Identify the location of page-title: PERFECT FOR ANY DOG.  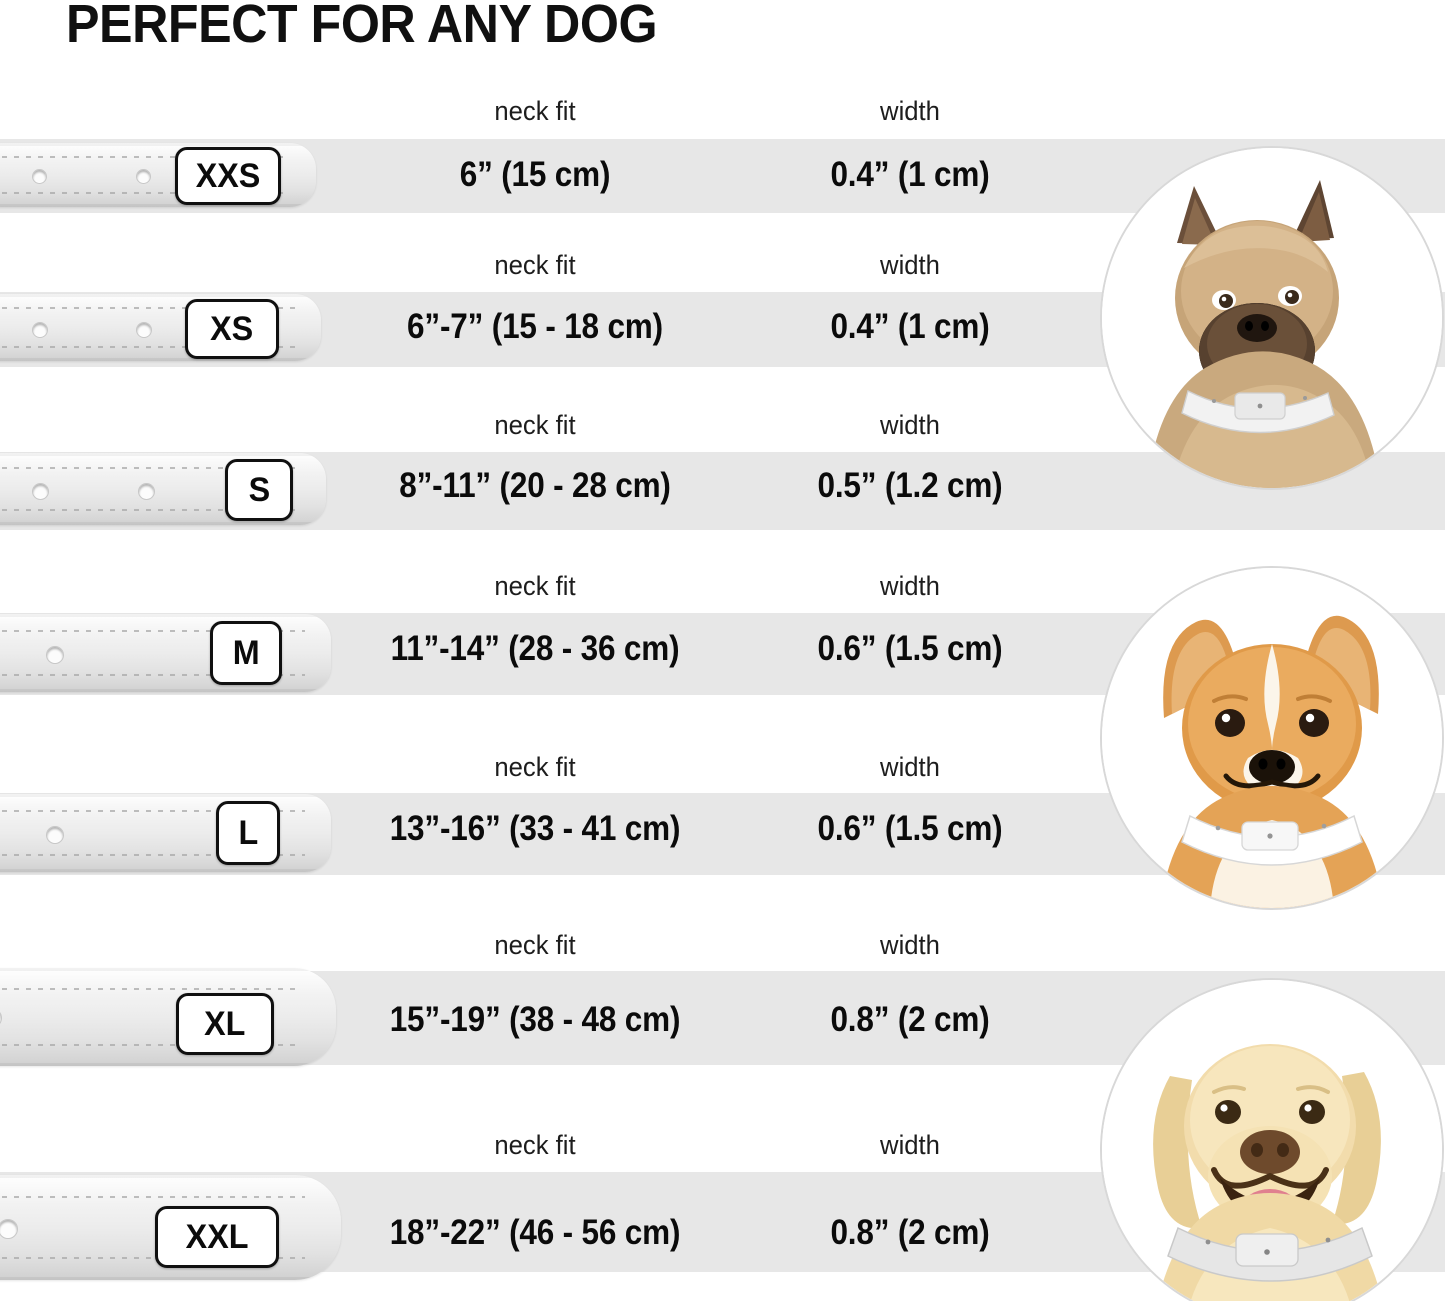
(362, 27).